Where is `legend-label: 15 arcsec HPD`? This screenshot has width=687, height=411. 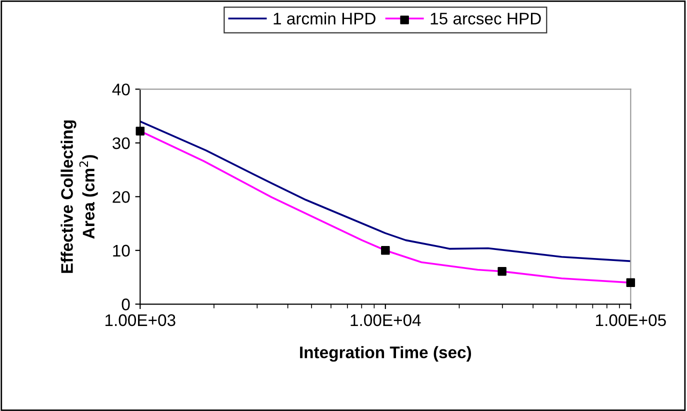
legend-label: 15 arcsec HPD is located at coordinates (485, 18).